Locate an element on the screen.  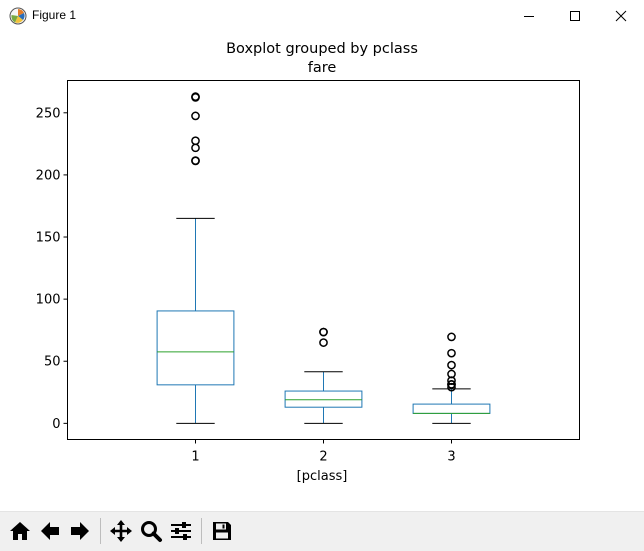
chart-subtitle: fare is located at coordinates (322, 68).